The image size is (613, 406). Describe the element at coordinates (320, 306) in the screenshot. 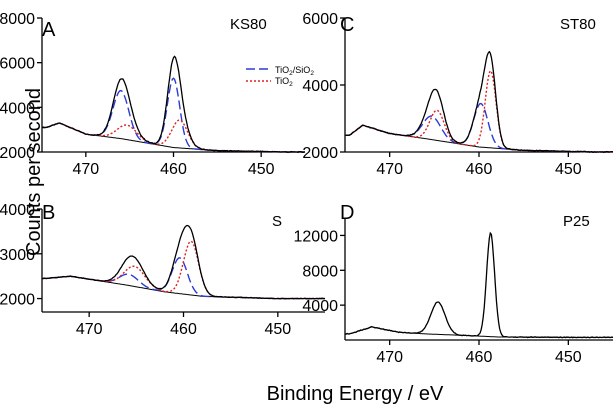

I see `panel-d-y-tick-label: 4000` at that location.